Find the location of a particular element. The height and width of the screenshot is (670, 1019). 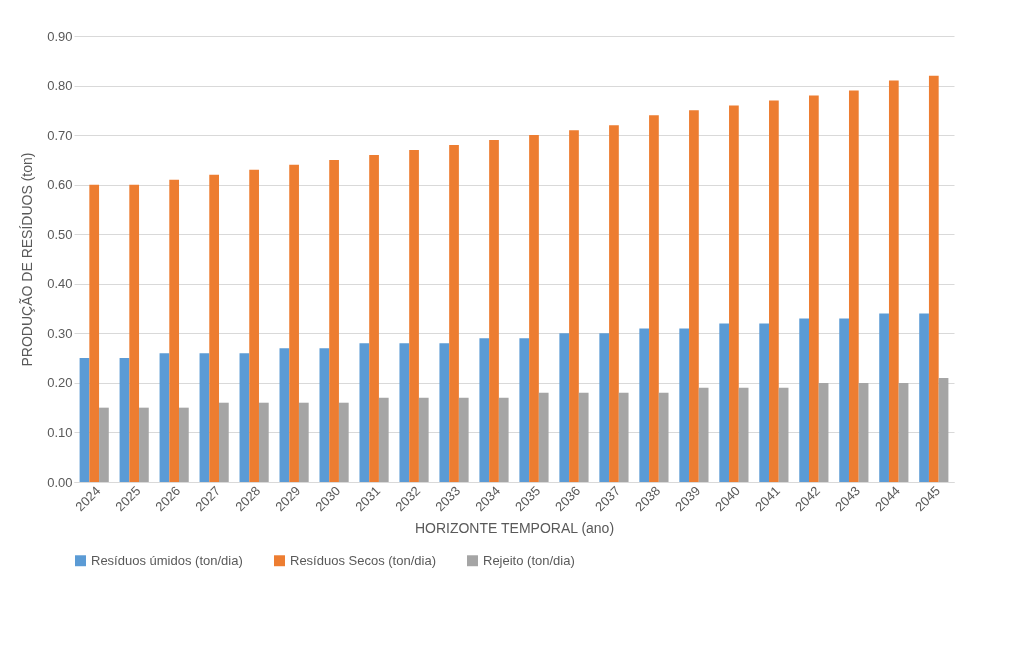

y-tick-label: 0.50 is located at coordinates (60, 234).